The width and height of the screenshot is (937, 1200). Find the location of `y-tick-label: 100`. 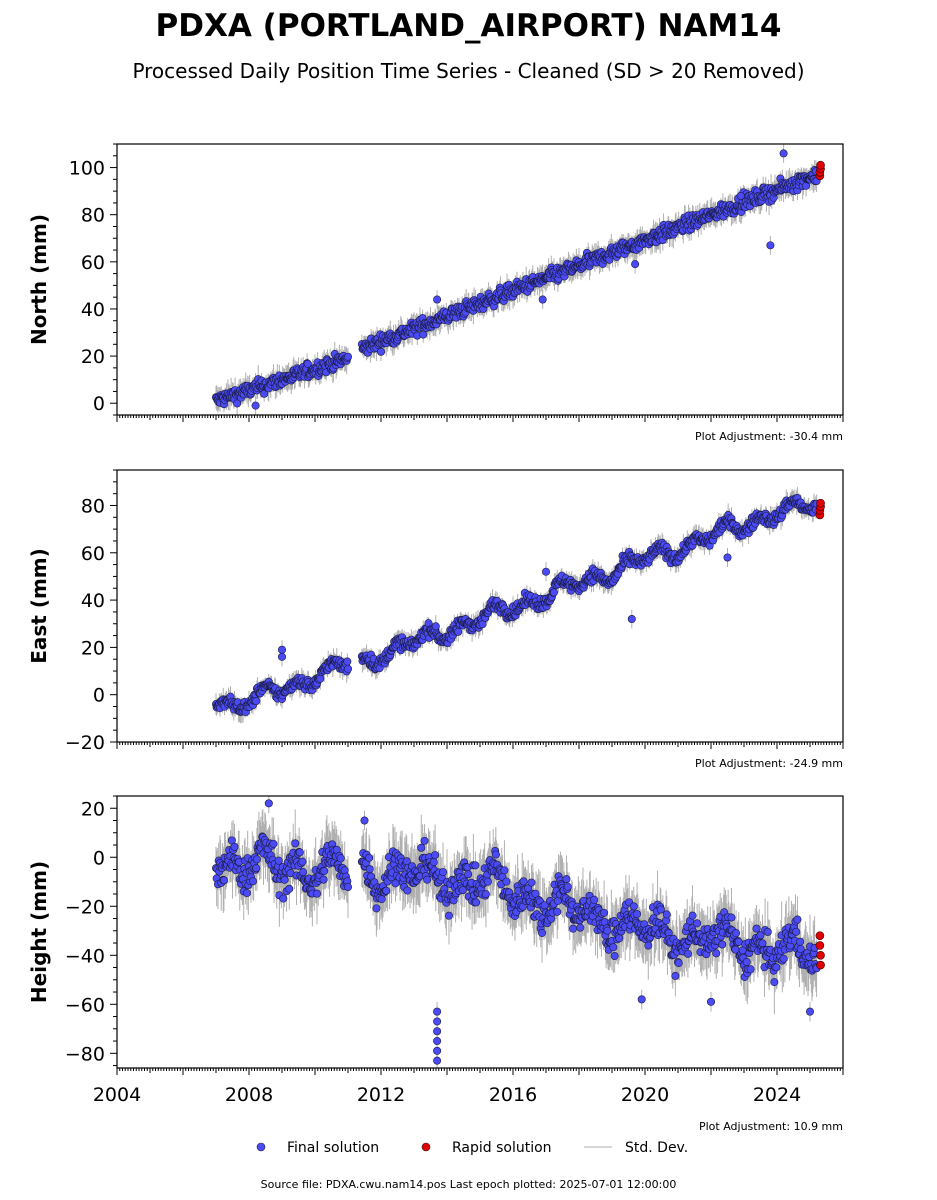

y-tick-label: 100 is located at coordinates (87, 169).